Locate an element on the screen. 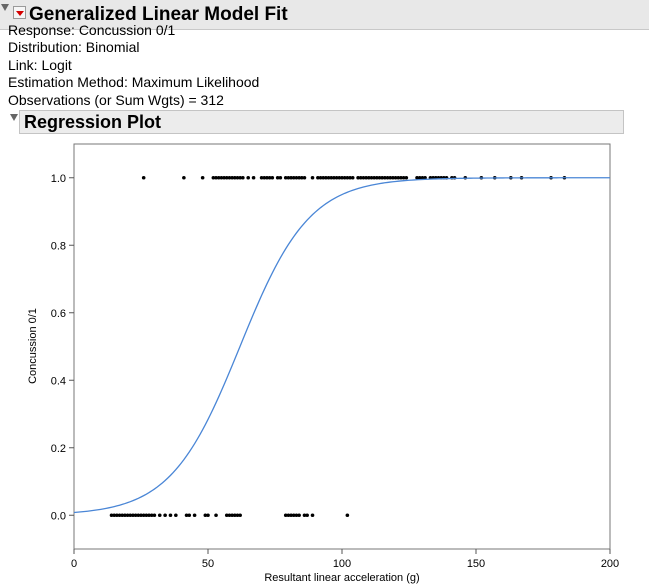 Image resolution: width=649 pixels, height=586 pixels. collapse-triangle-icon is located at coordinates (5, 7).